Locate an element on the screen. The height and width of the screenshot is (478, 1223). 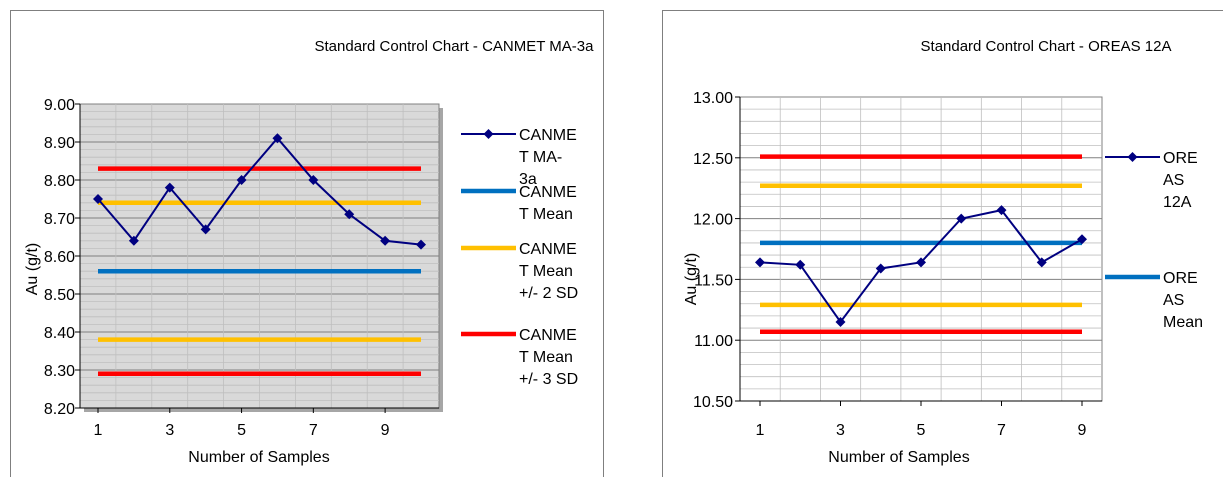
legend-label: +/- 3 SD is located at coordinates (548, 379).